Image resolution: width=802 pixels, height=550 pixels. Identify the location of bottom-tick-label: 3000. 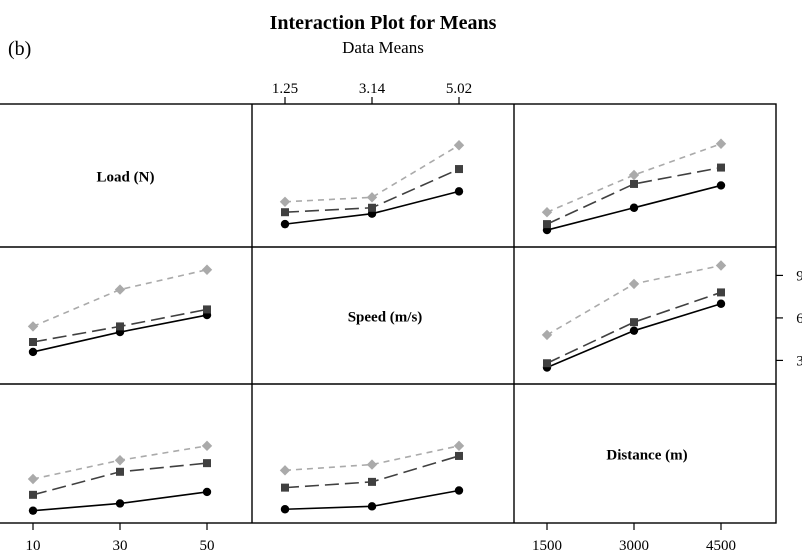
(634, 544).